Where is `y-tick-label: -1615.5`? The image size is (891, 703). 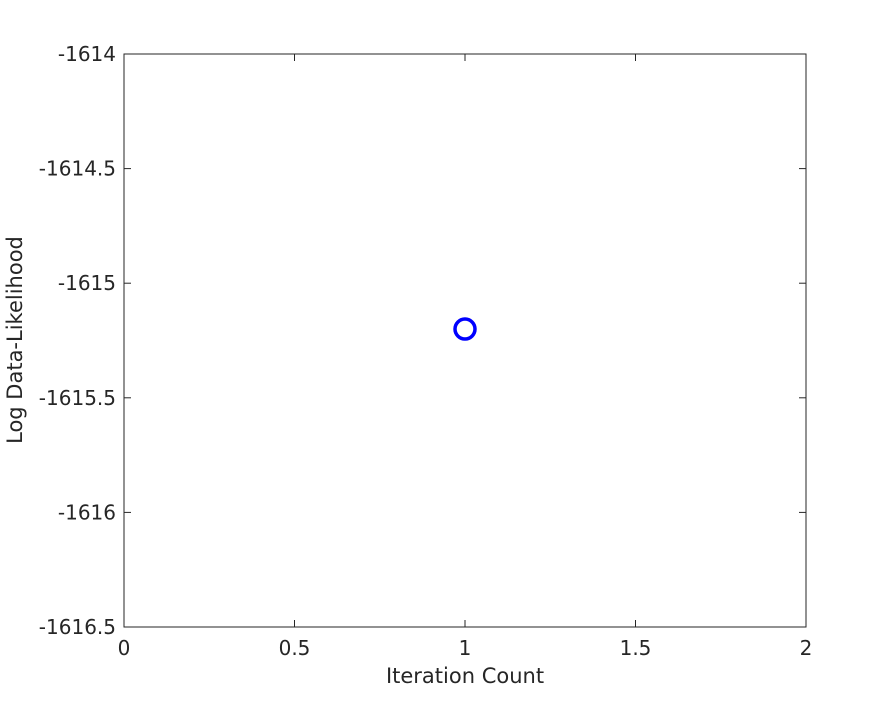
y-tick-label: -1615.5 is located at coordinates (77, 398).